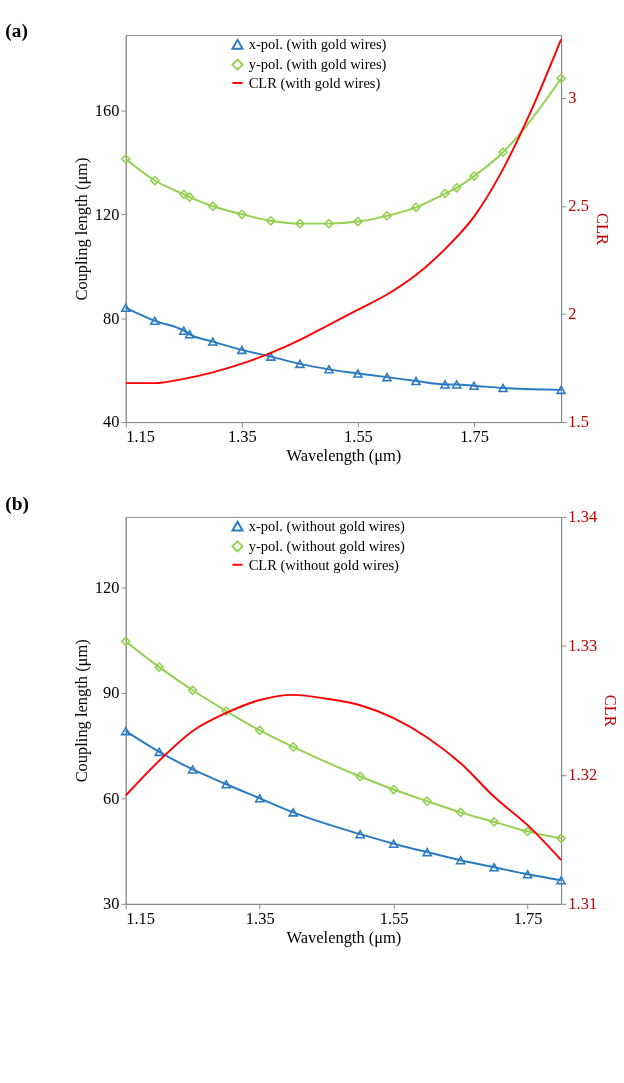 This screenshot has width=624, height=1083. What do you see at coordinates (107, 110) in the screenshot?
I see `y-tick-label: 160` at bounding box center [107, 110].